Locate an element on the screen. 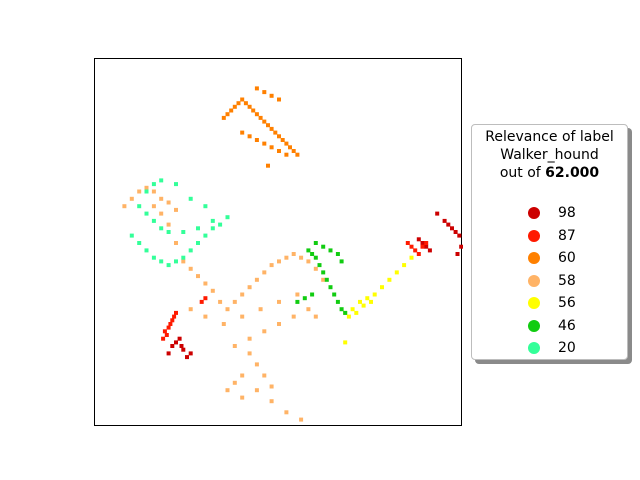 This screenshot has height=480, width=640. legend-title-value: 62.000 is located at coordinates (572, 173).